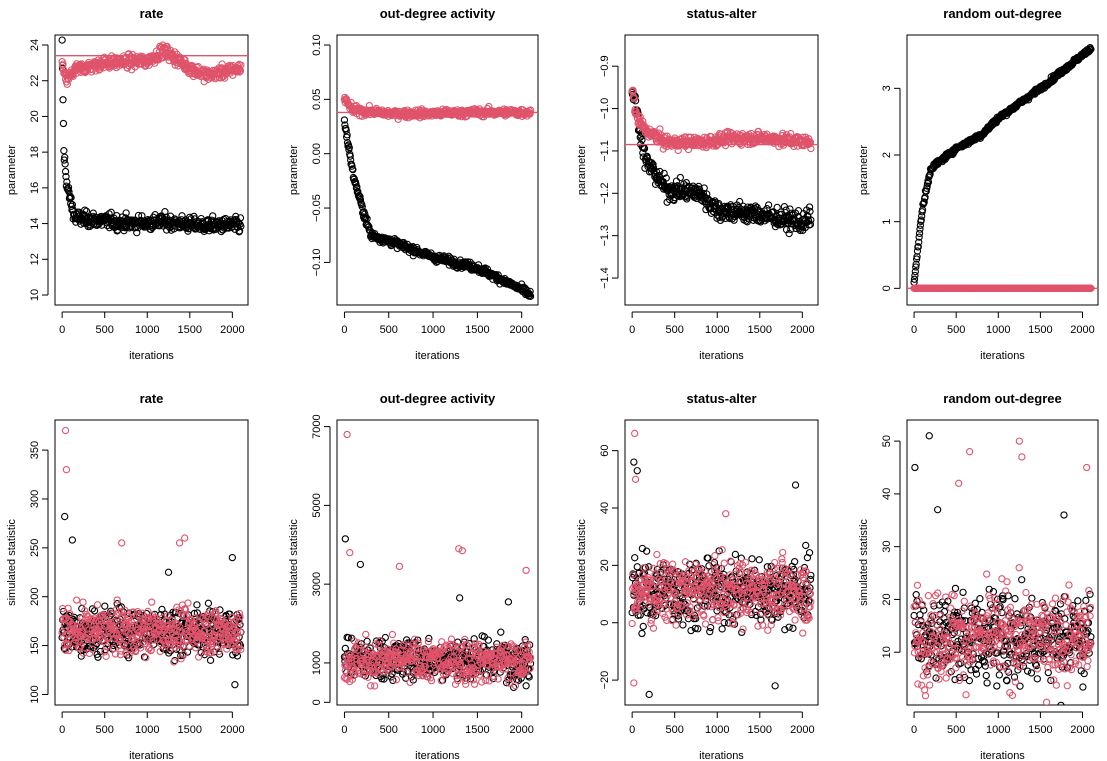 The height and width of the screenshot is (761, 1107). I want to click on x-tick-label: 0, so click(632, 330).